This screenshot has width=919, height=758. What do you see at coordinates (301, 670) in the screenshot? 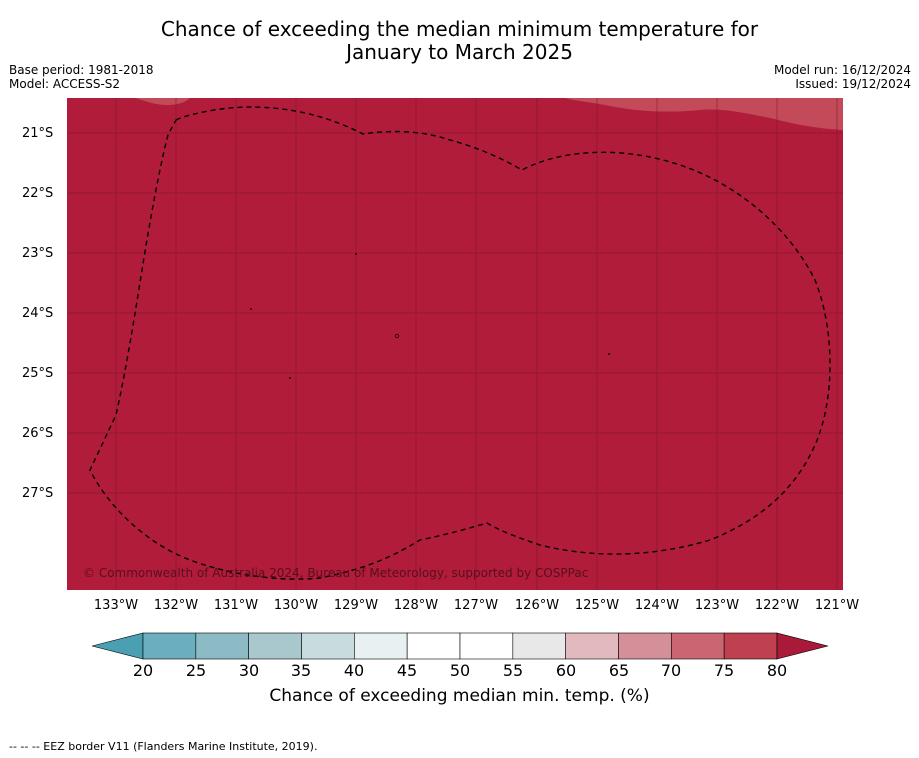
I see `colorbar-tick: 35` at bounding box center [301, 670].